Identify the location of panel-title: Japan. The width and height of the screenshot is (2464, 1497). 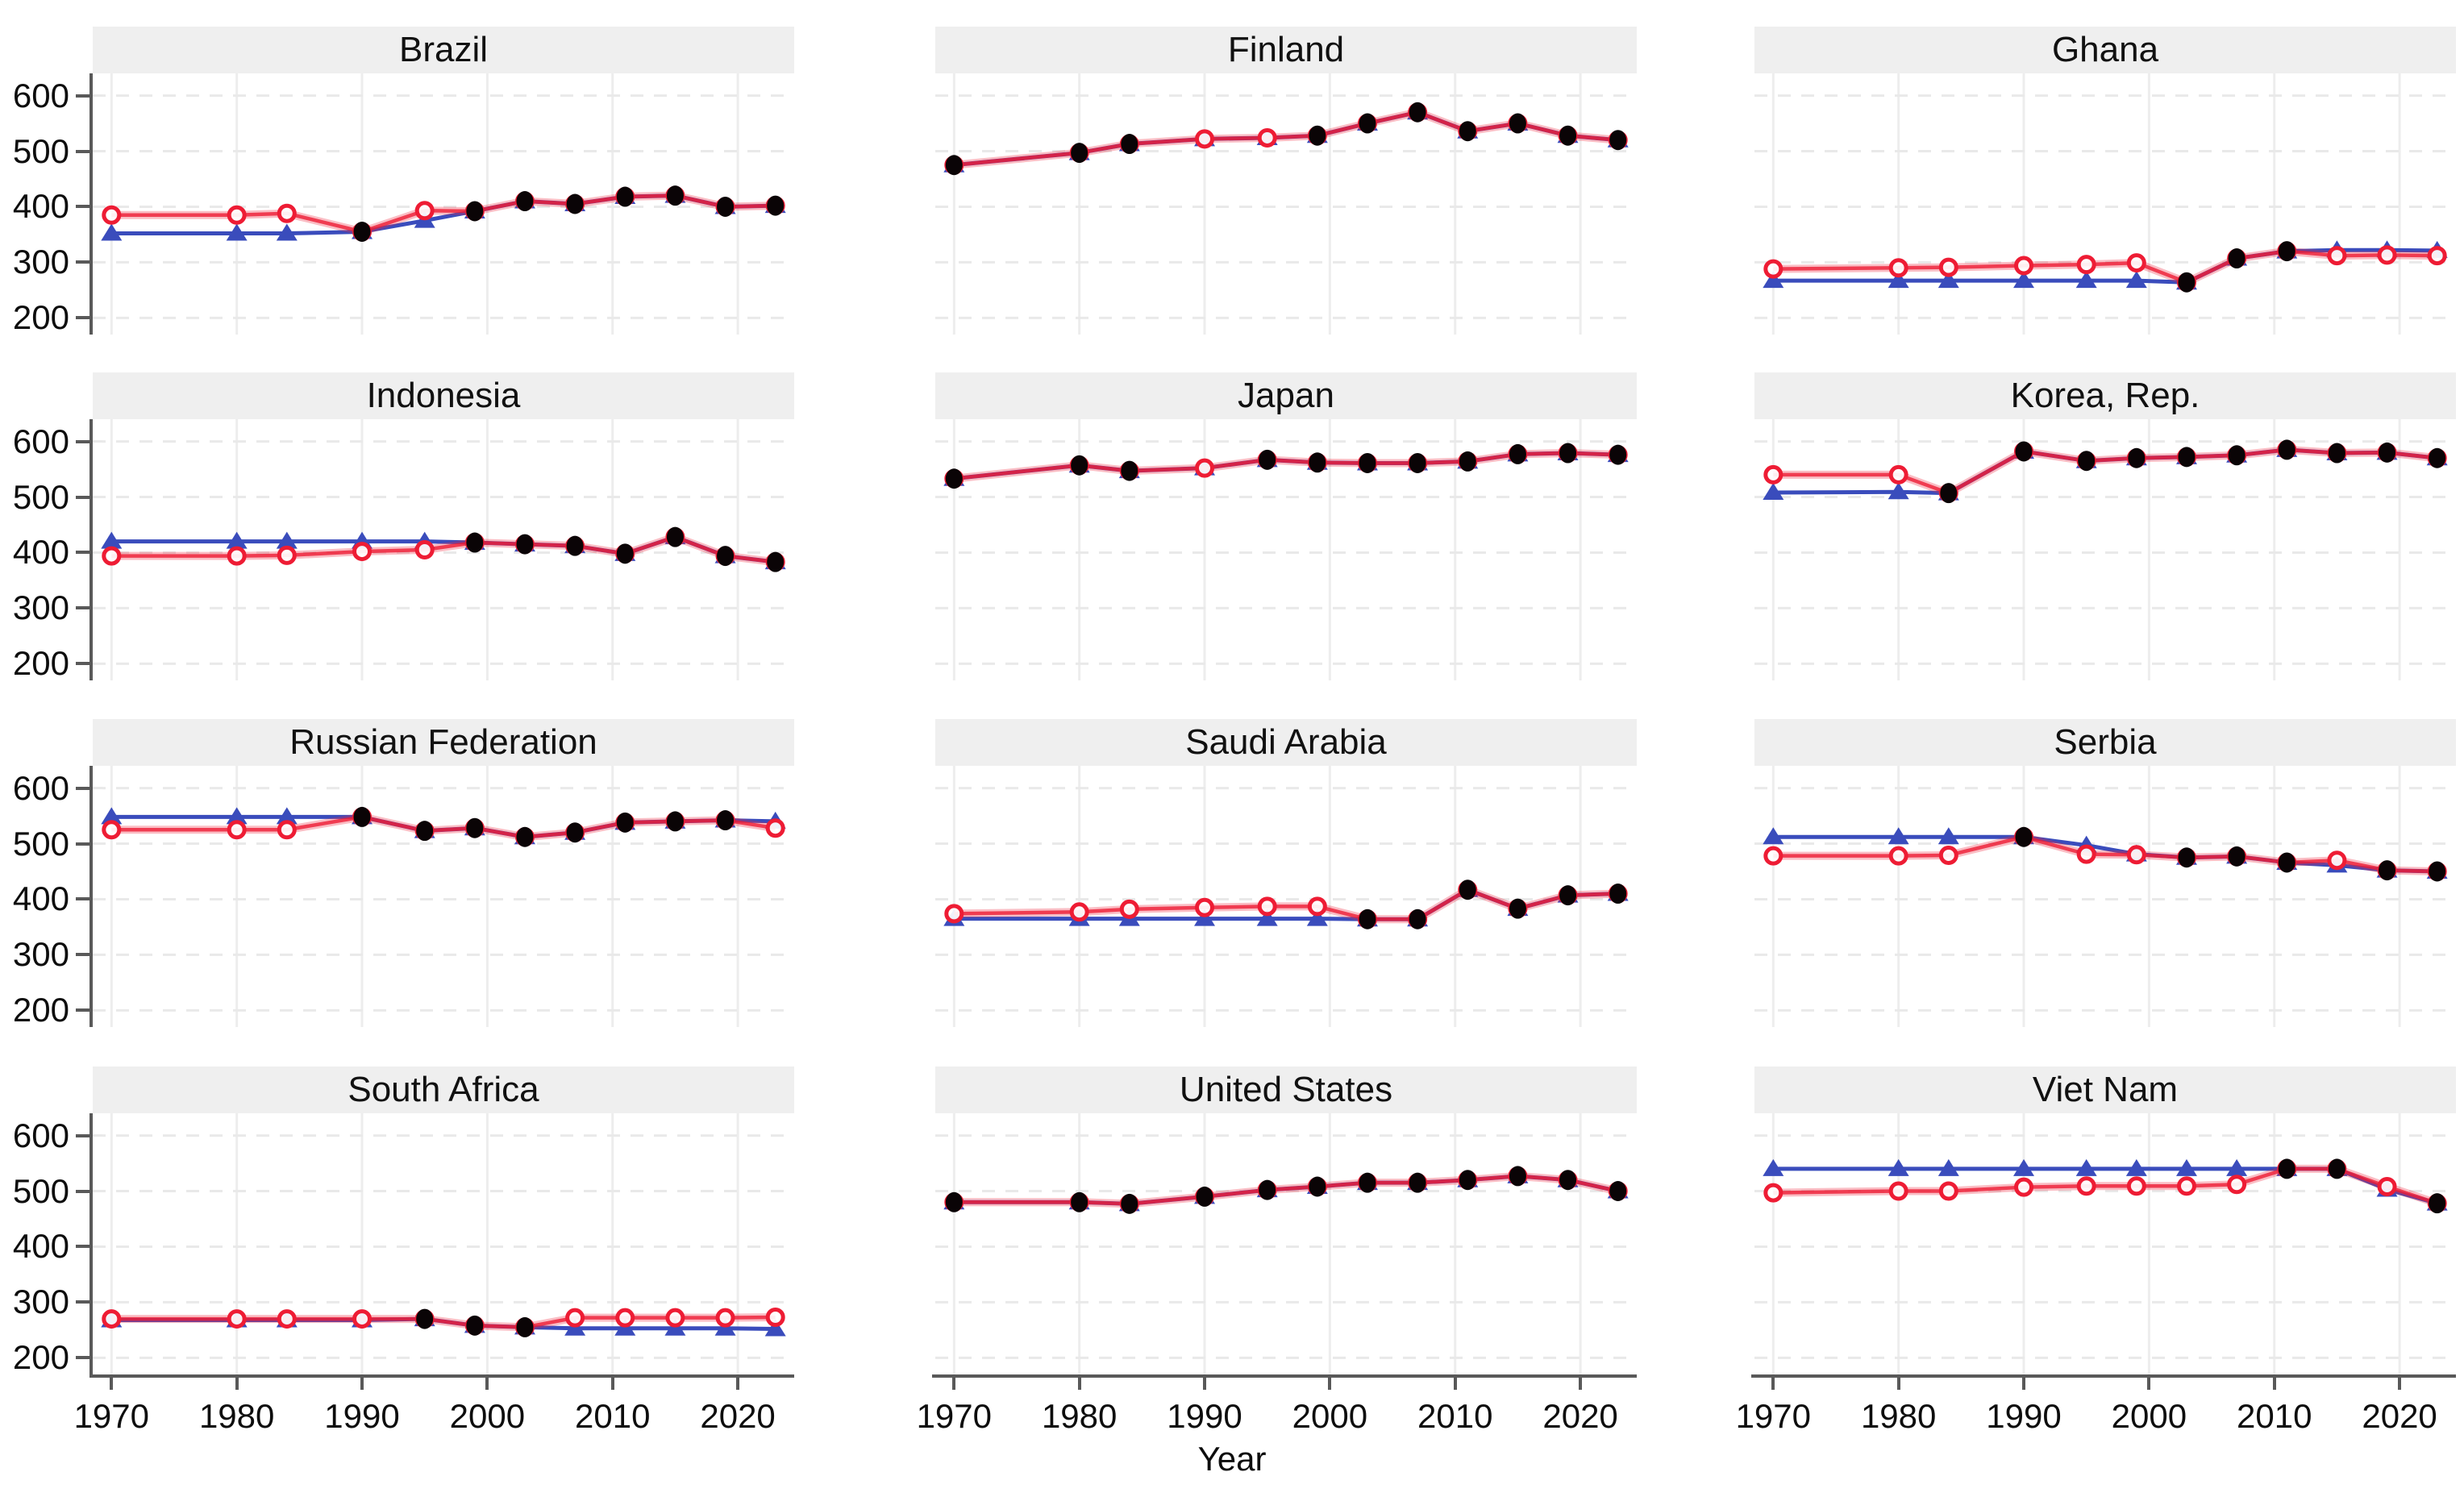
(1286, 395).